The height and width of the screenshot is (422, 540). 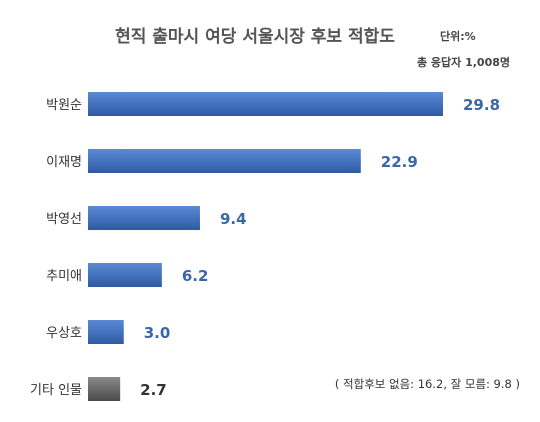 I want to click on category-label: 기타 인물, so click(x=56, y=390).